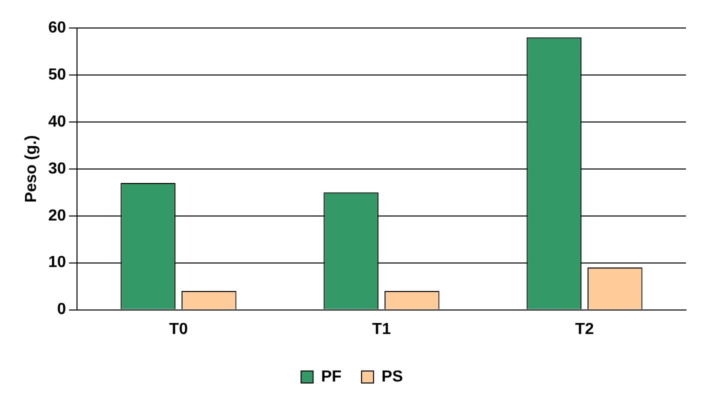 This screenshot has height=403, width=724. Describe the element at coordinates (381, 329) in the screenshot. I see `x-tick-label: T1` at that location.